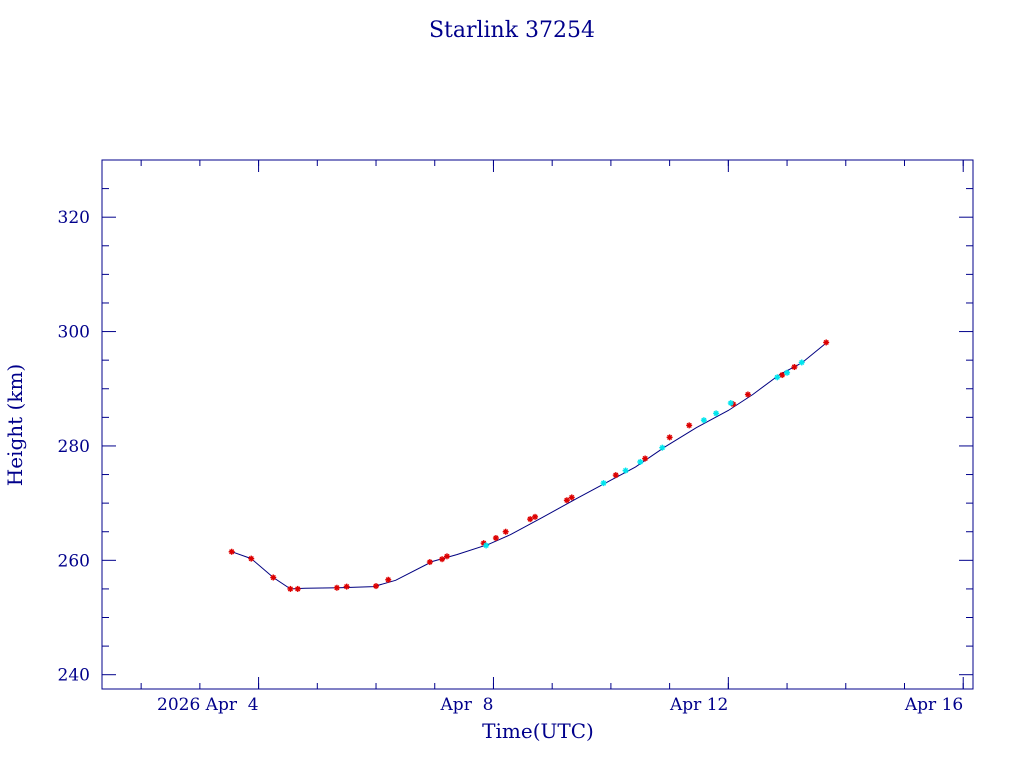 Image resolution: width=1024 pixels, height=768 pixels. What do you see at coordinates (74, 218) in the screenshot?
I see `y-tick-label: 320` at bounding box center [74, 218].